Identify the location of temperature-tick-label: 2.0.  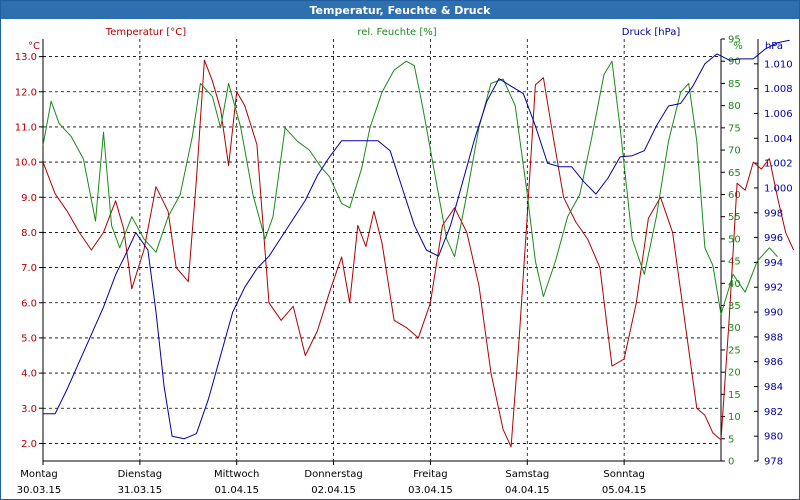
(29, 444).